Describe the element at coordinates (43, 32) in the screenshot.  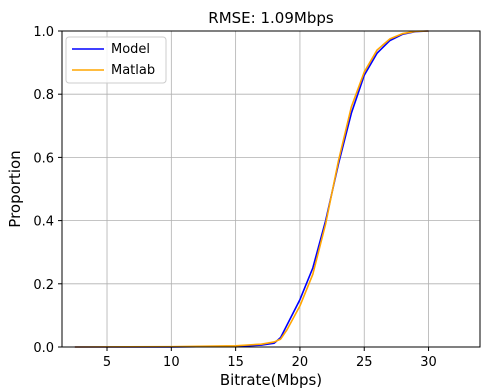
I see `y-tick-label: 1.0` at that location.